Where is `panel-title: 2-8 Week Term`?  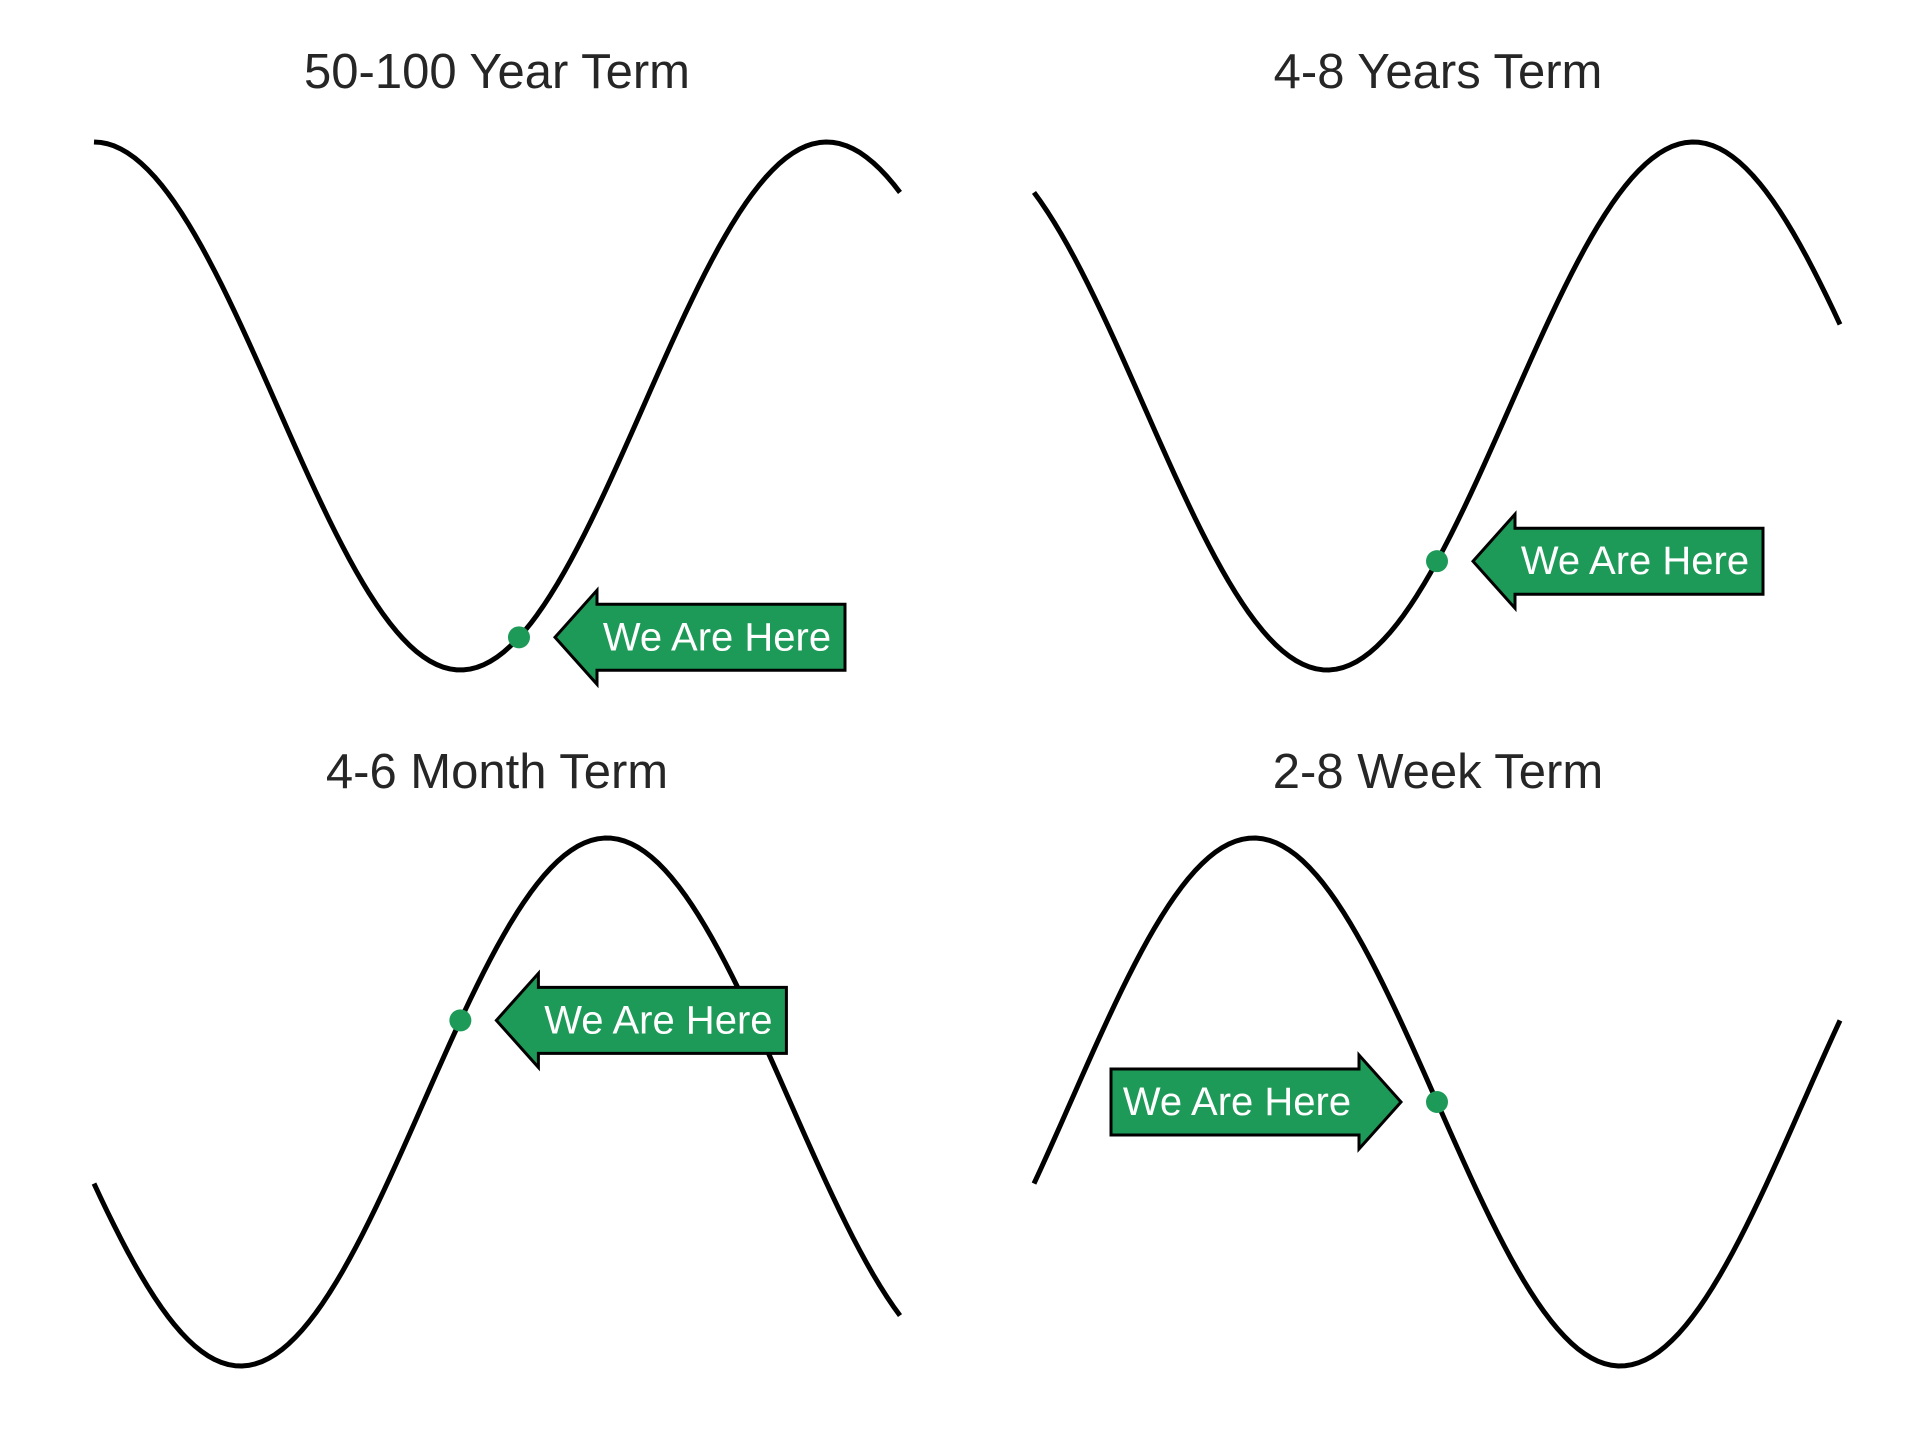
panel-title: 2-8 Week Term is located at coordinates (1438, 772).